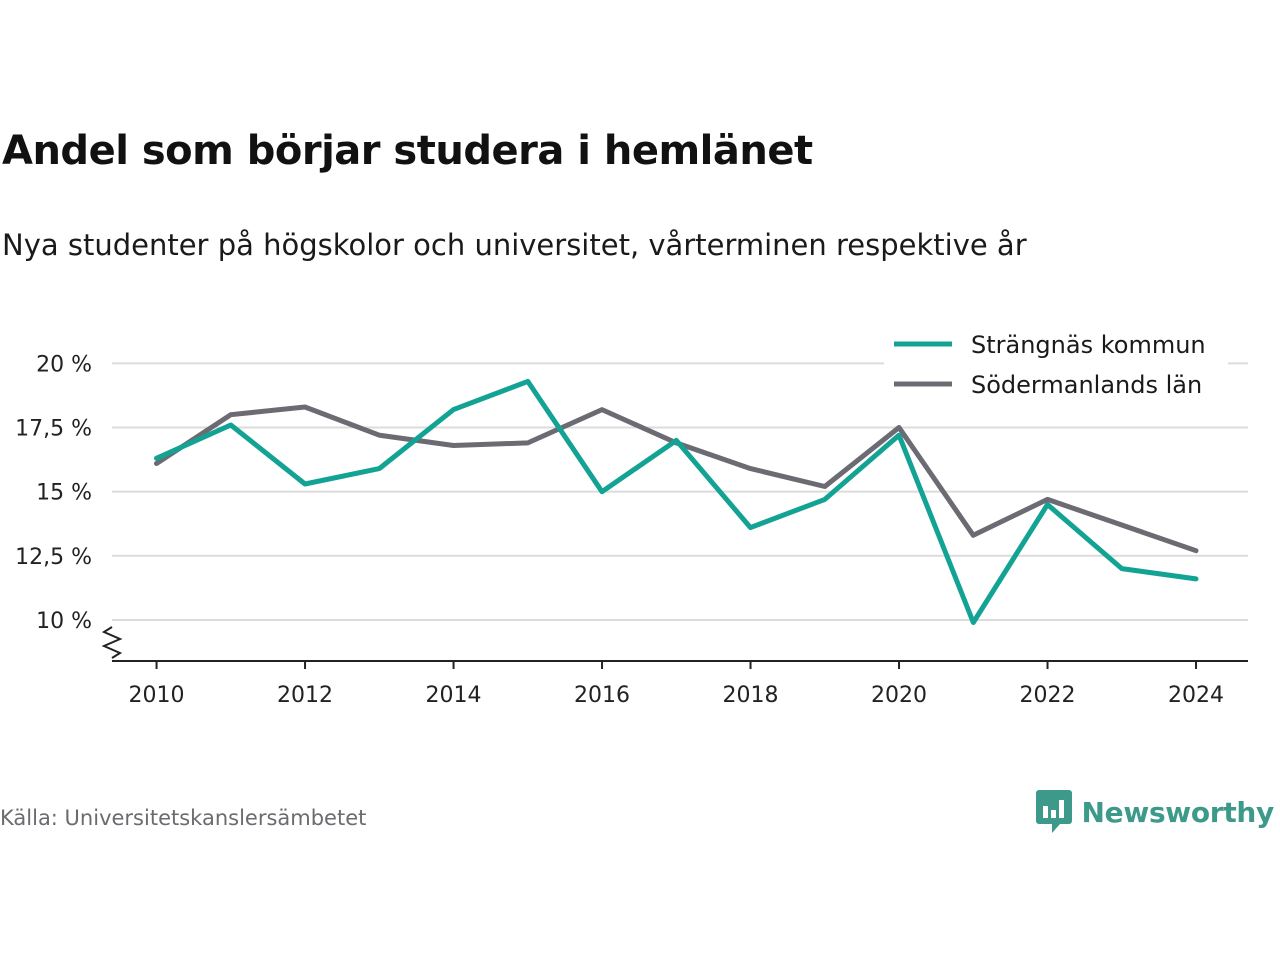 The image size is (1280, 960). I want to click on x-tick-label: 2018, so click(751, 695).